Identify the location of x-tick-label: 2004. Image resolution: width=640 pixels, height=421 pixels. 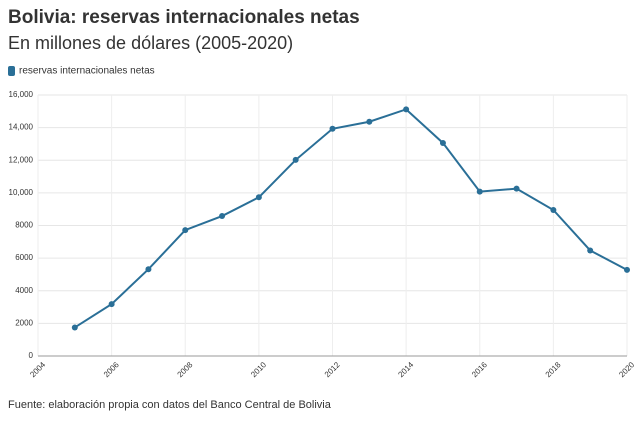
(37, 369).